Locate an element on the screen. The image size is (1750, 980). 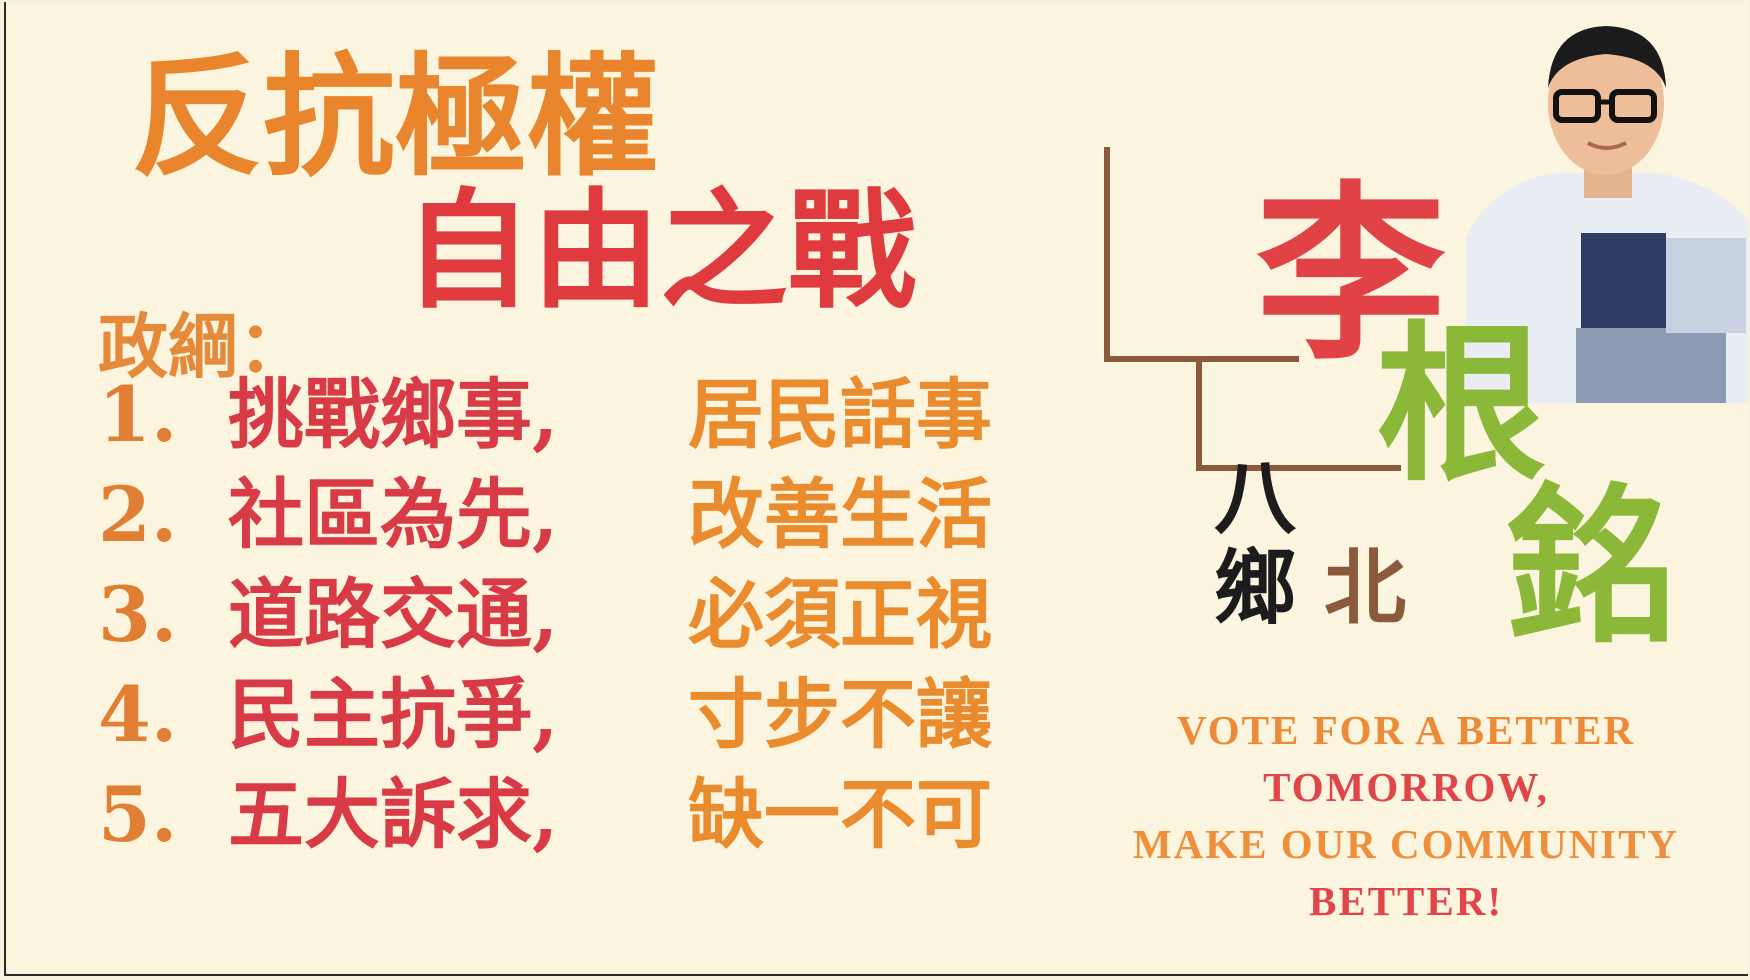
headline-line-2: 自由之戰 is located at coordinates (660, 251).